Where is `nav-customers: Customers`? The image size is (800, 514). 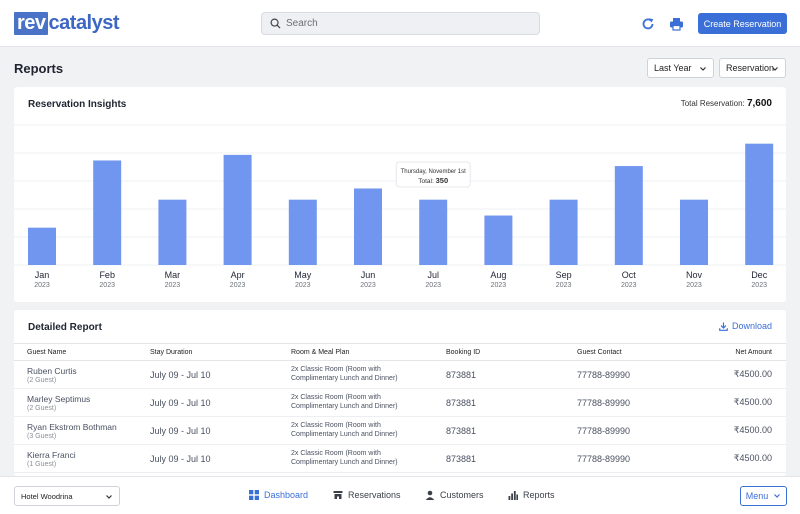 nav-customers: Customers is located at coordinates (454, 495).